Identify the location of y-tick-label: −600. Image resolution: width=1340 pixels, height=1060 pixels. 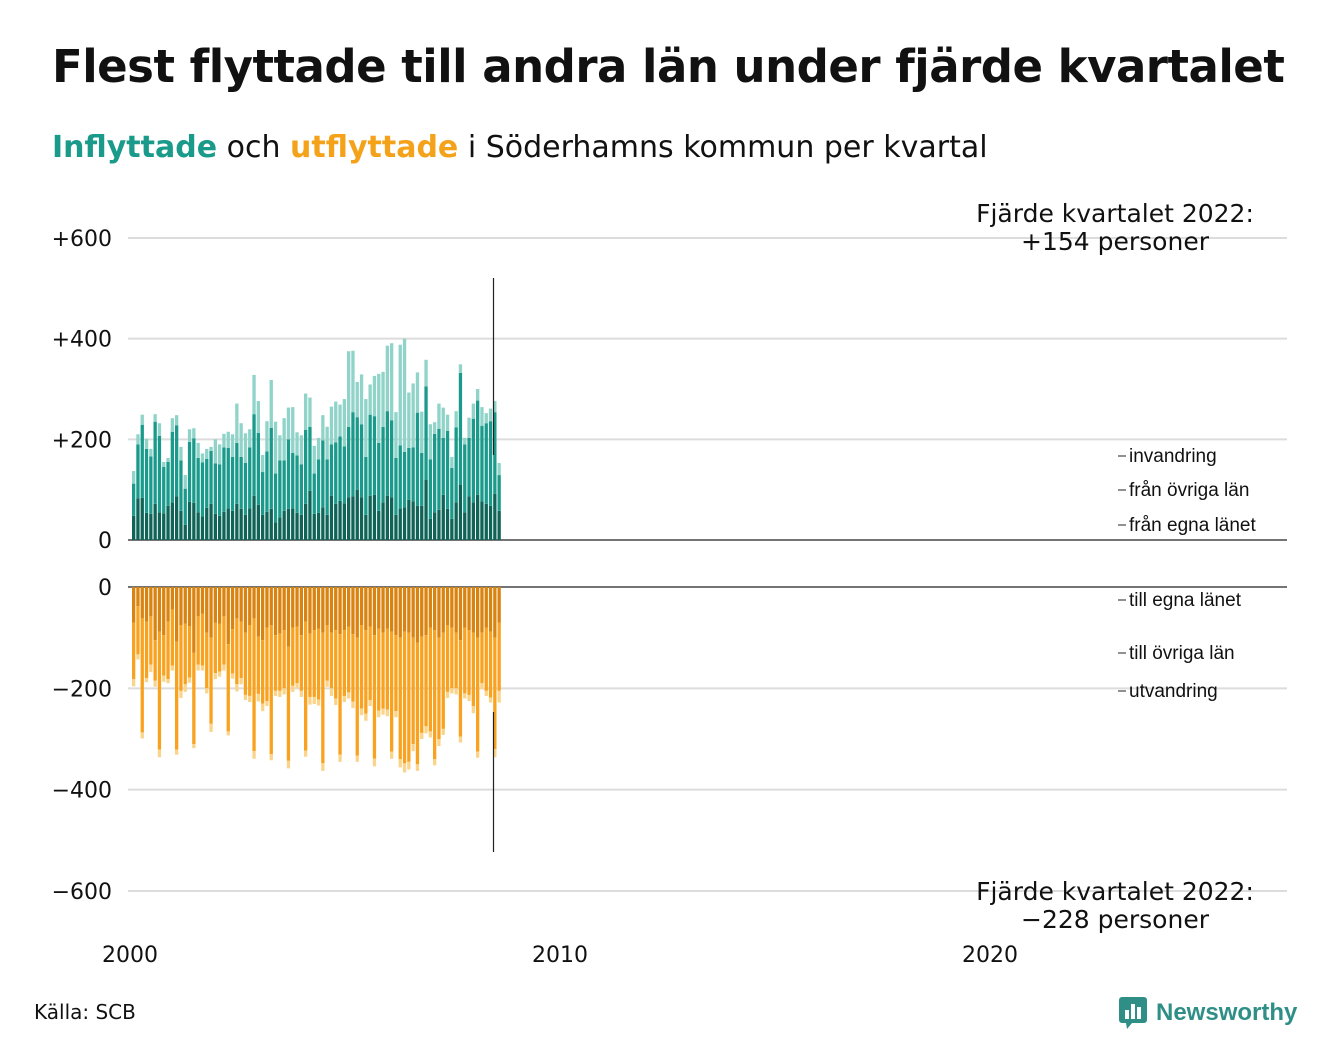
(82, 892).